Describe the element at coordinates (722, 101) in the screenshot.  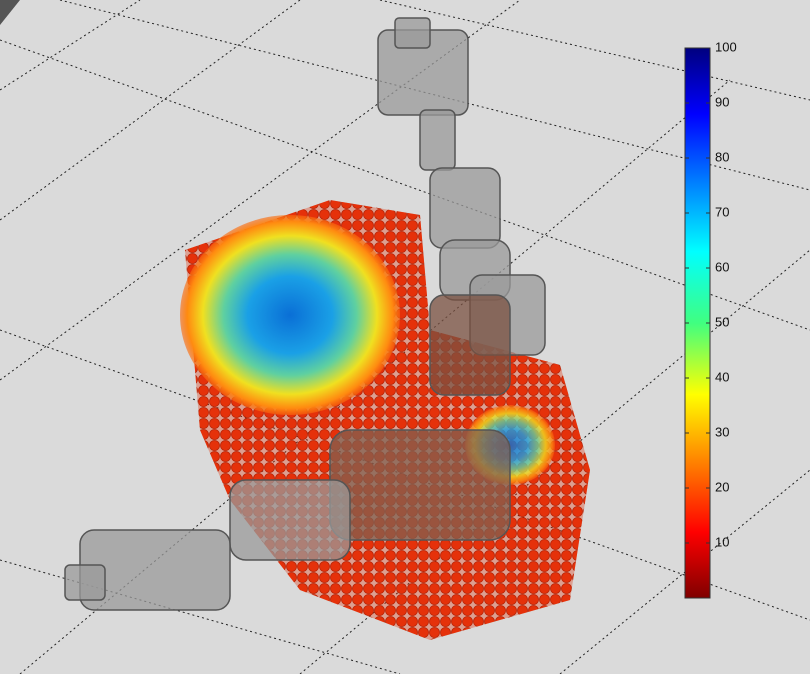
I see `colorbar-tick-label: 90` at that location.